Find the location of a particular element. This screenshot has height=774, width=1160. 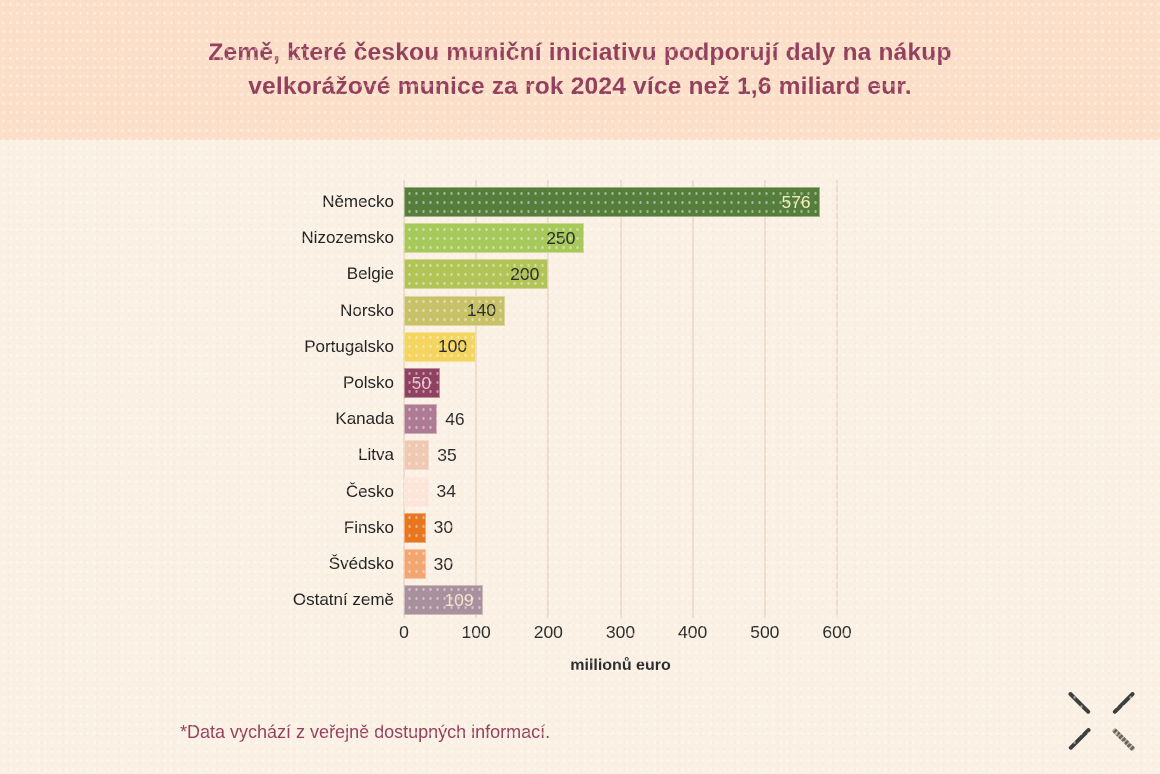

bar: 109 is located at coordinates (443, 600).